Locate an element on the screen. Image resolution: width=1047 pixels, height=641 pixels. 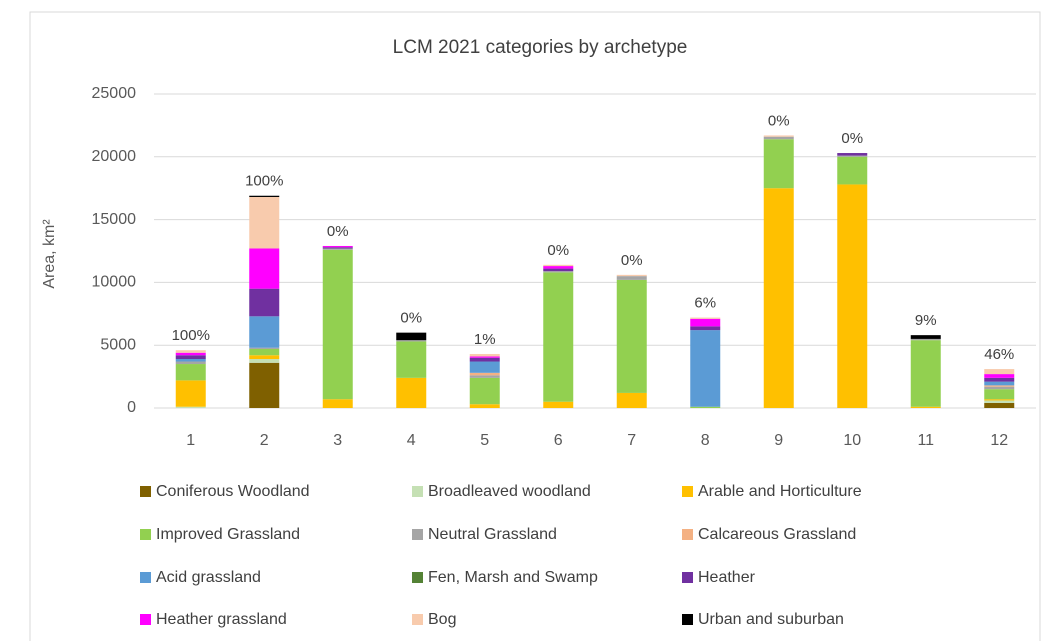
legend-label: Fen, Marsh and Swamp is located at coordinates (513, 577).